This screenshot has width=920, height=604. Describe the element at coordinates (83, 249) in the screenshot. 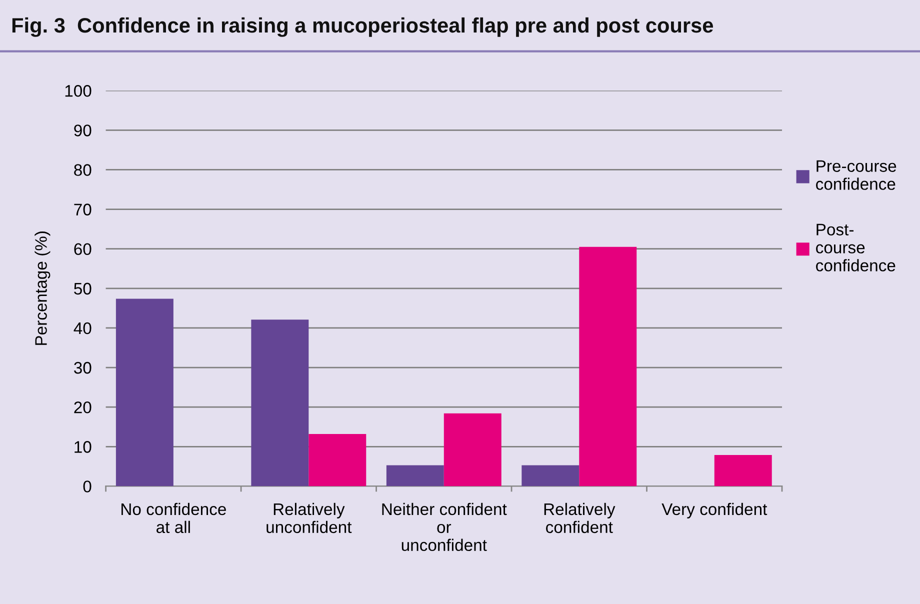

I see `y-tick-label: 60` at that location.